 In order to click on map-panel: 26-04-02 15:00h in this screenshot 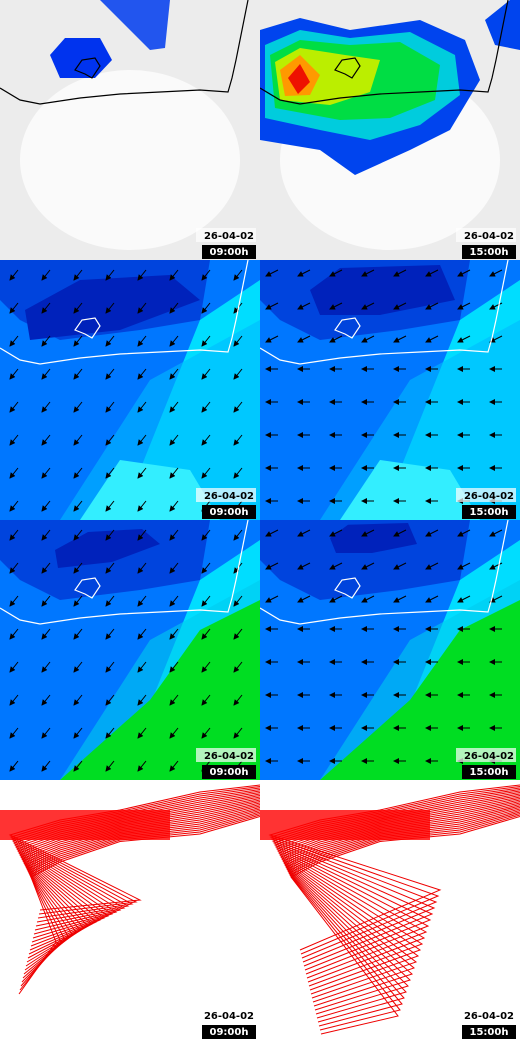, I will do `click(390, 910)`.